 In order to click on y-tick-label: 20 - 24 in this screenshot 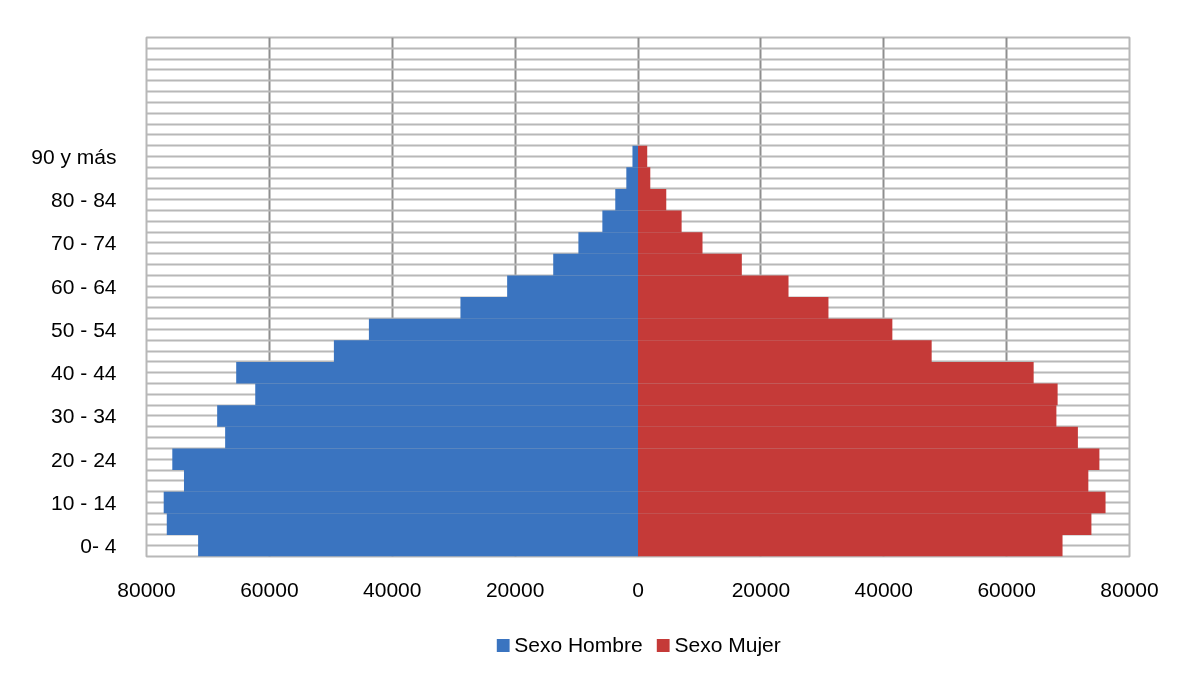, I will do `click(84, 459)`.